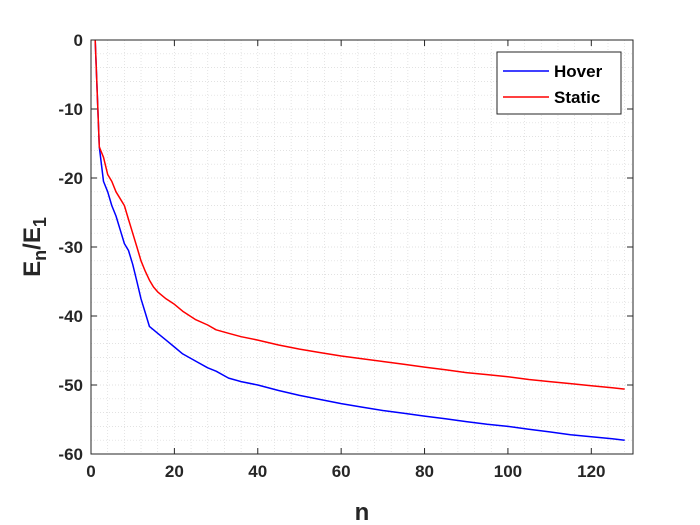  Describe the element at coordinates (40, 222) in the screenshot. I see `y-label-sub2: 1` at that location.